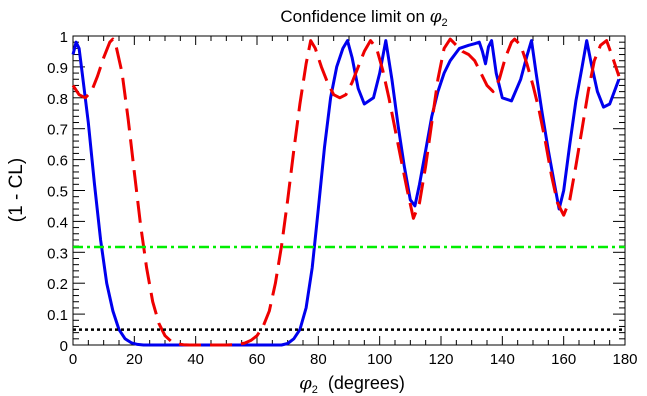  Describe the element at coordinates (57, 222) in the screenshot. I see `y-tick-label: 0.4` at that location.